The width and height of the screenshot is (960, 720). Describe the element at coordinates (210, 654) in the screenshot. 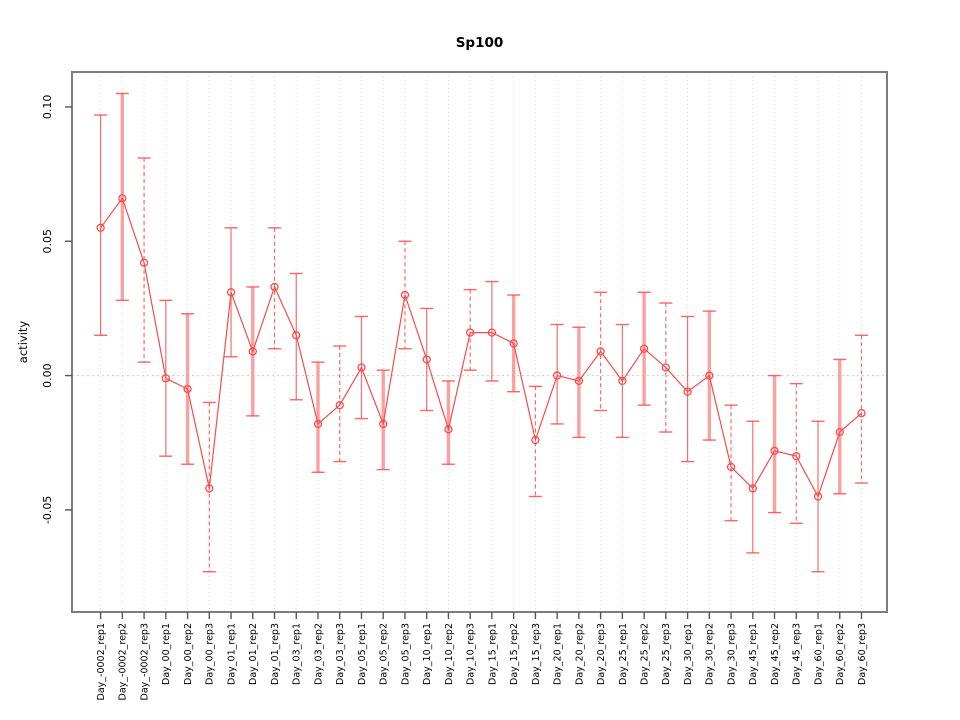

I see `x-tick-label: Day_00_rep3` at that location.